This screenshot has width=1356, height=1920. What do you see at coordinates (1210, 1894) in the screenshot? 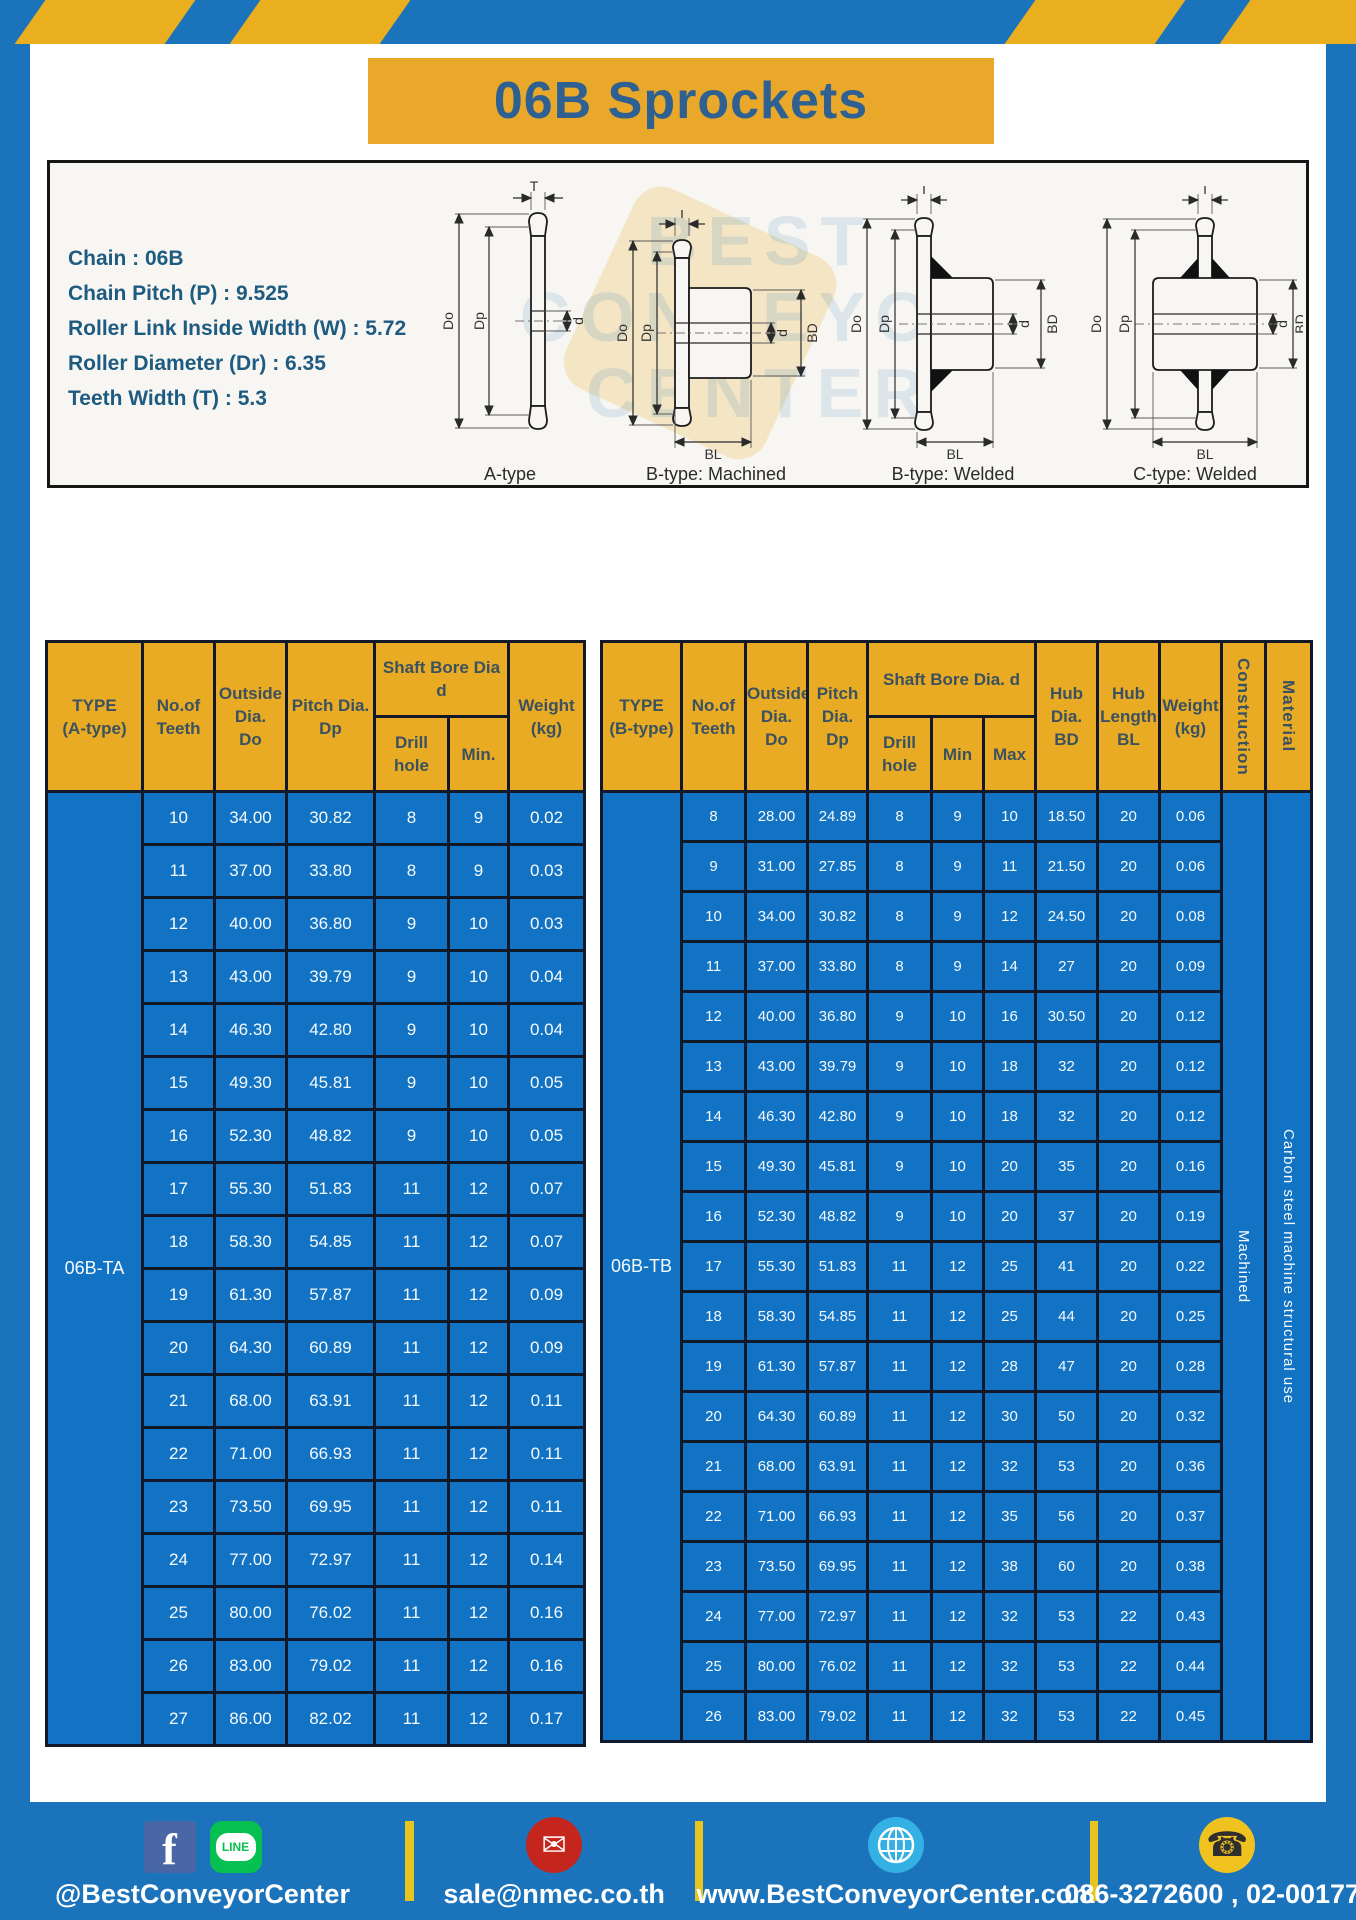
I see `phone-numbers: 086-3272600 , 02-0017766` at bounding box center [1210, 1894].